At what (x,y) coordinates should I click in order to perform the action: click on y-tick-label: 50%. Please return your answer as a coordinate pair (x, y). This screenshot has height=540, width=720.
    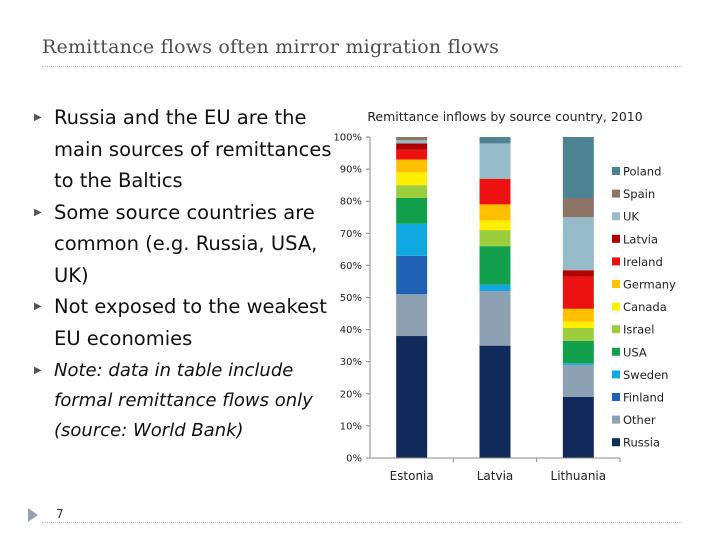
    Looking at the image, I should click on (351, 298).